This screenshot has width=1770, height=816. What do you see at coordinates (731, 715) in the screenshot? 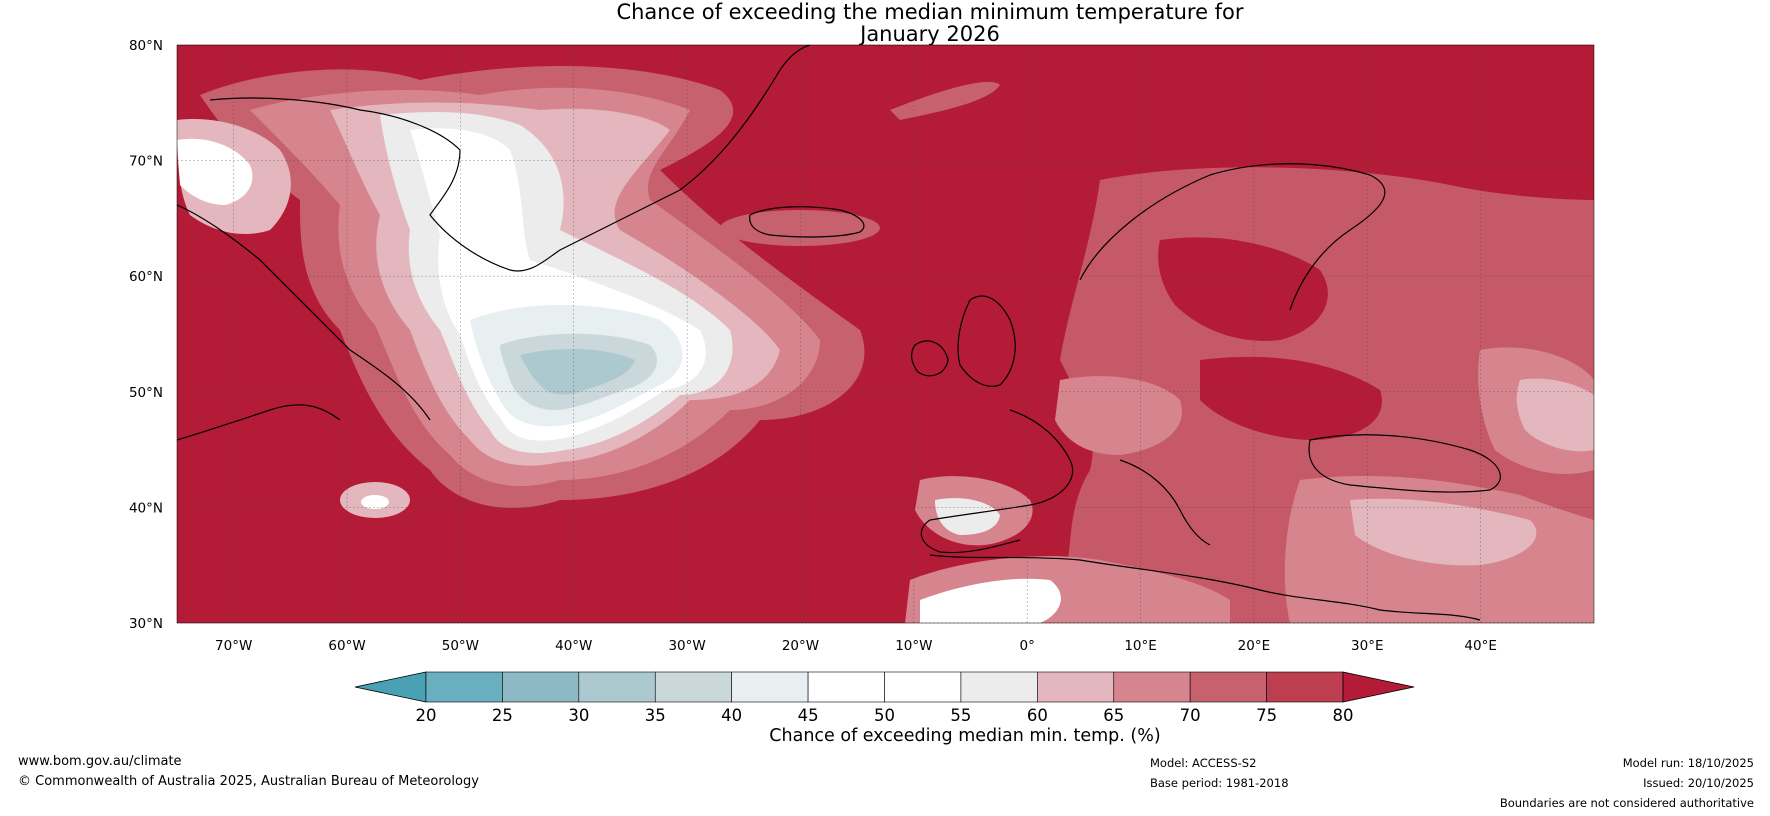
I see `colorbar-tick-label: 40` at bounding box center [731, 715].